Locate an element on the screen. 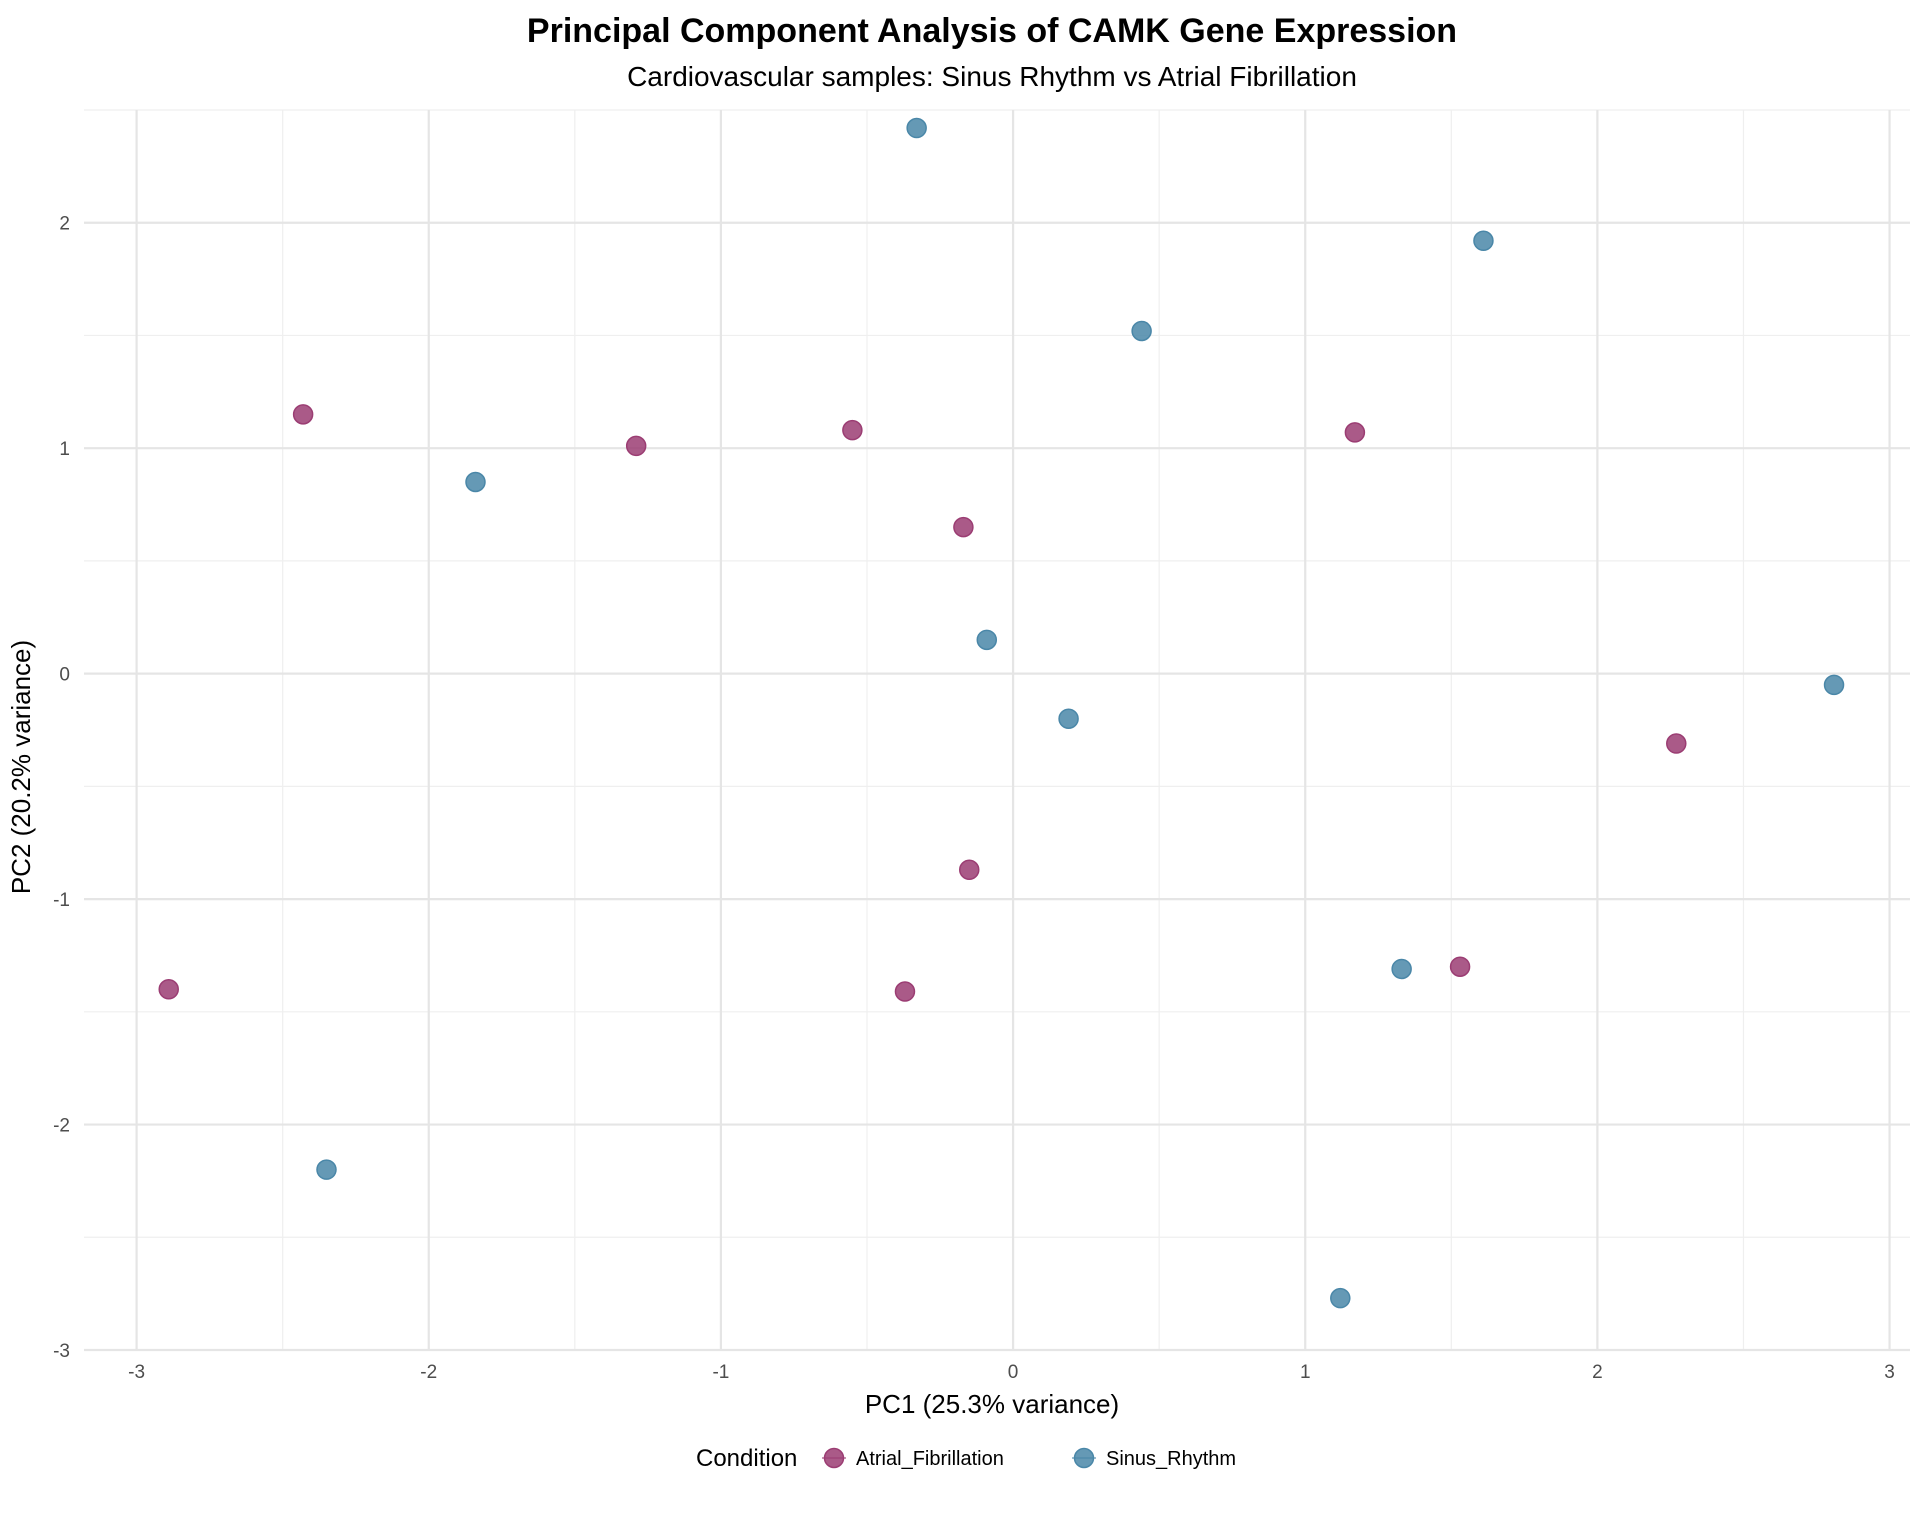  y-axis-label: PC2 (20.2% variance) is located at coordinates (21, 767).